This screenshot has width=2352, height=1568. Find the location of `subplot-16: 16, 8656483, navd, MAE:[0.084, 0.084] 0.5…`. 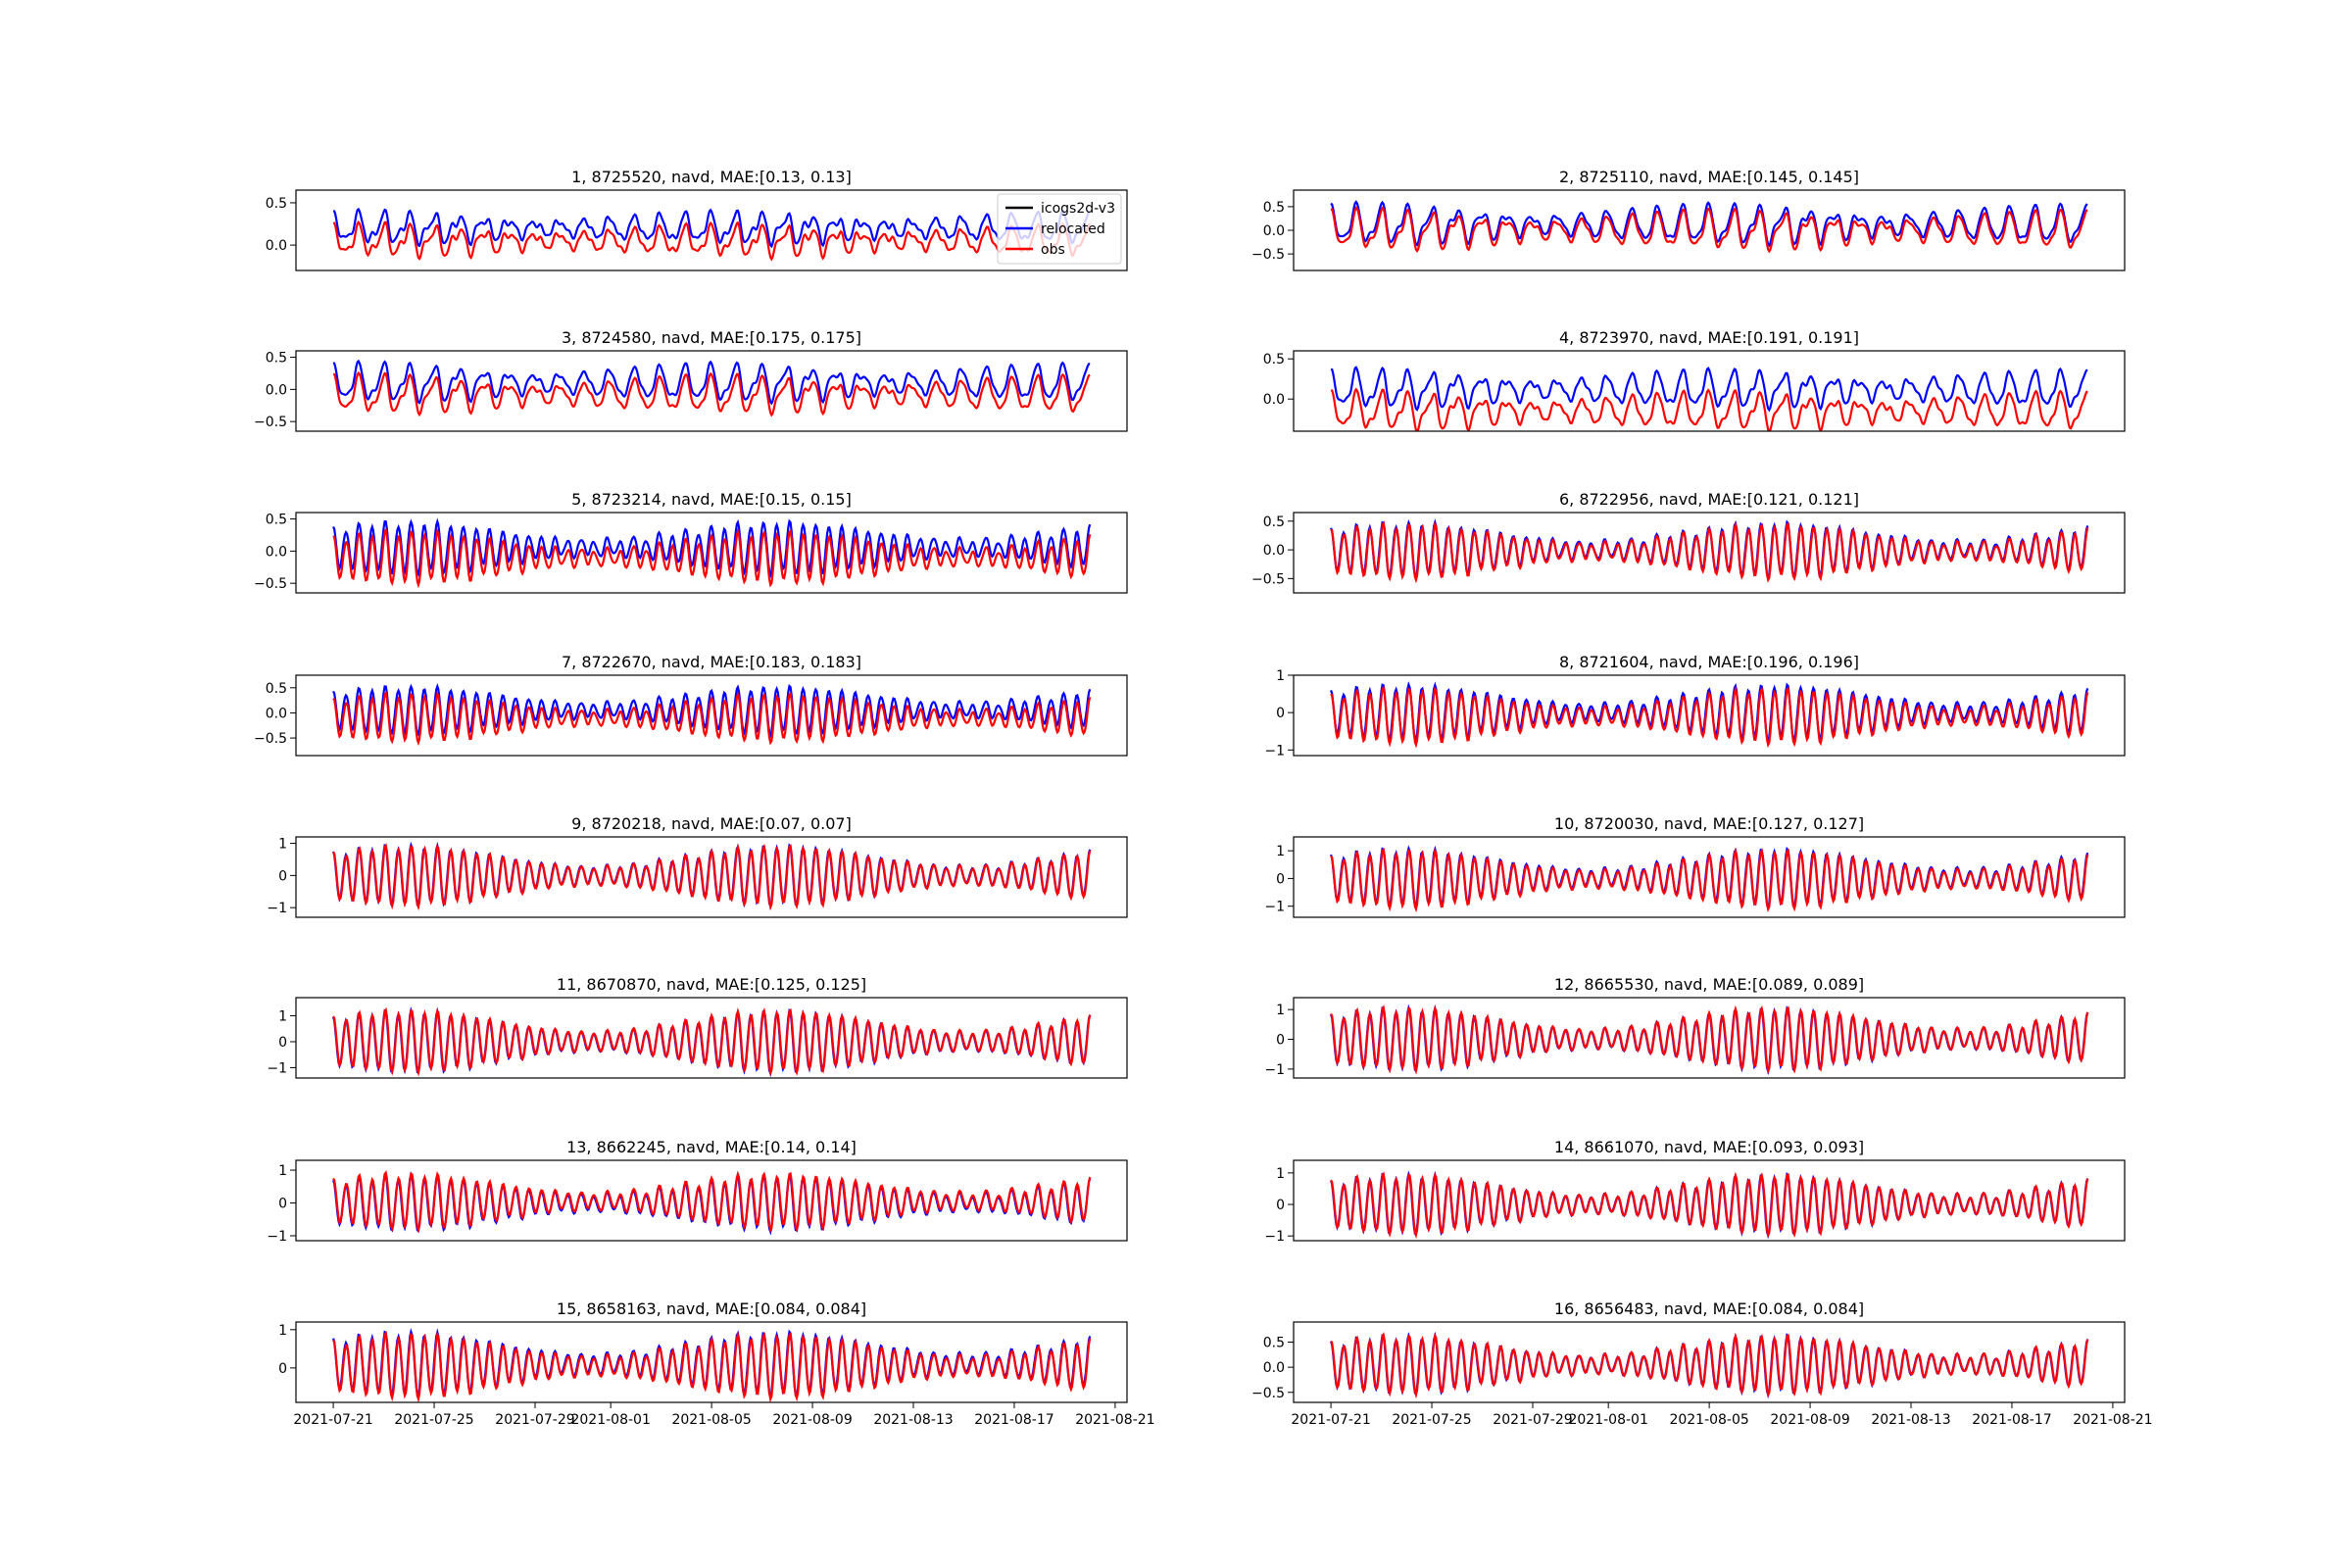

subplot-16: 16, 8656483, navd, MAE:[0.084, 0.084] 0.5… is located at coordinates (1702, 1363).